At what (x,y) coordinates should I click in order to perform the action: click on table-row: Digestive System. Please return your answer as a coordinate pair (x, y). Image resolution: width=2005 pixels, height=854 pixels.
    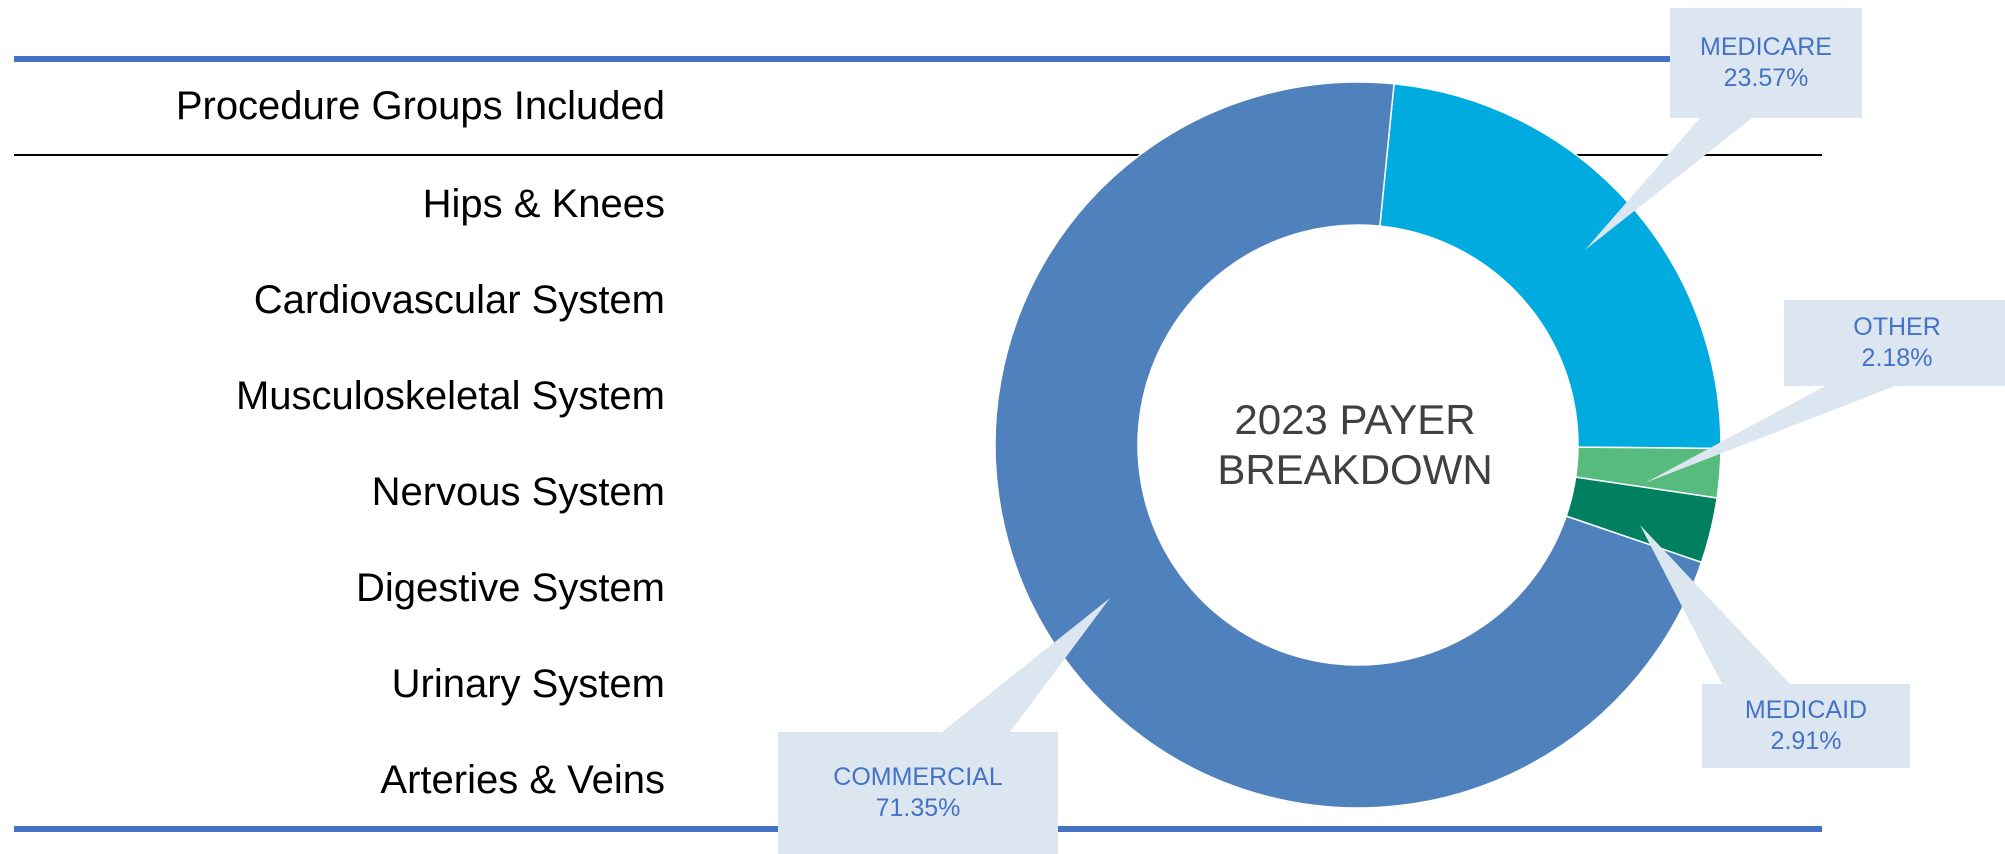
    Looking at the image, I should click on (510, 588).